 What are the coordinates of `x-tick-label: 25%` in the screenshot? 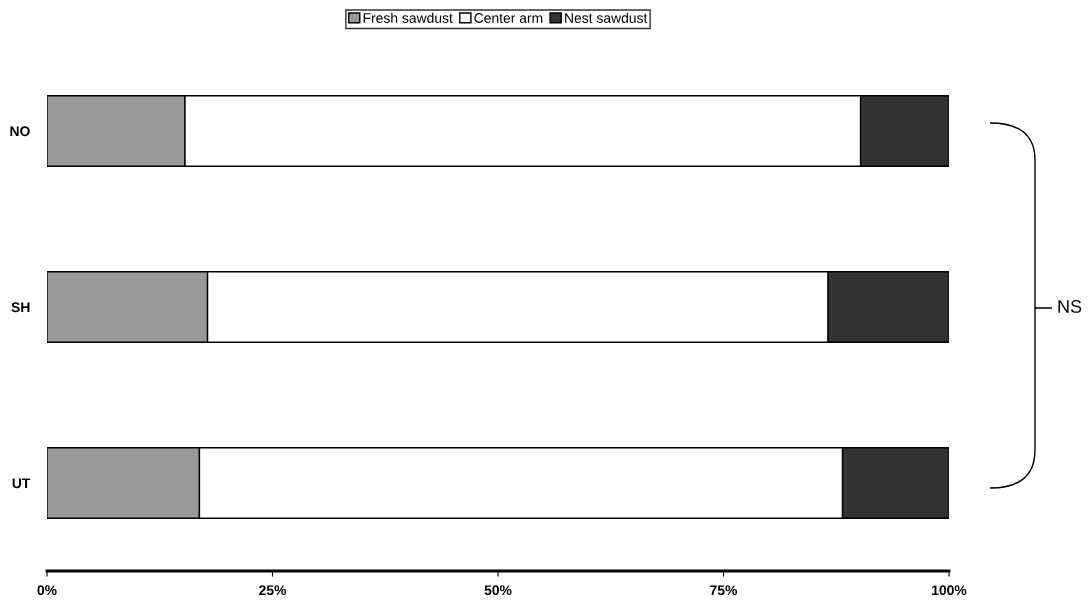 It's located at (273, 590).